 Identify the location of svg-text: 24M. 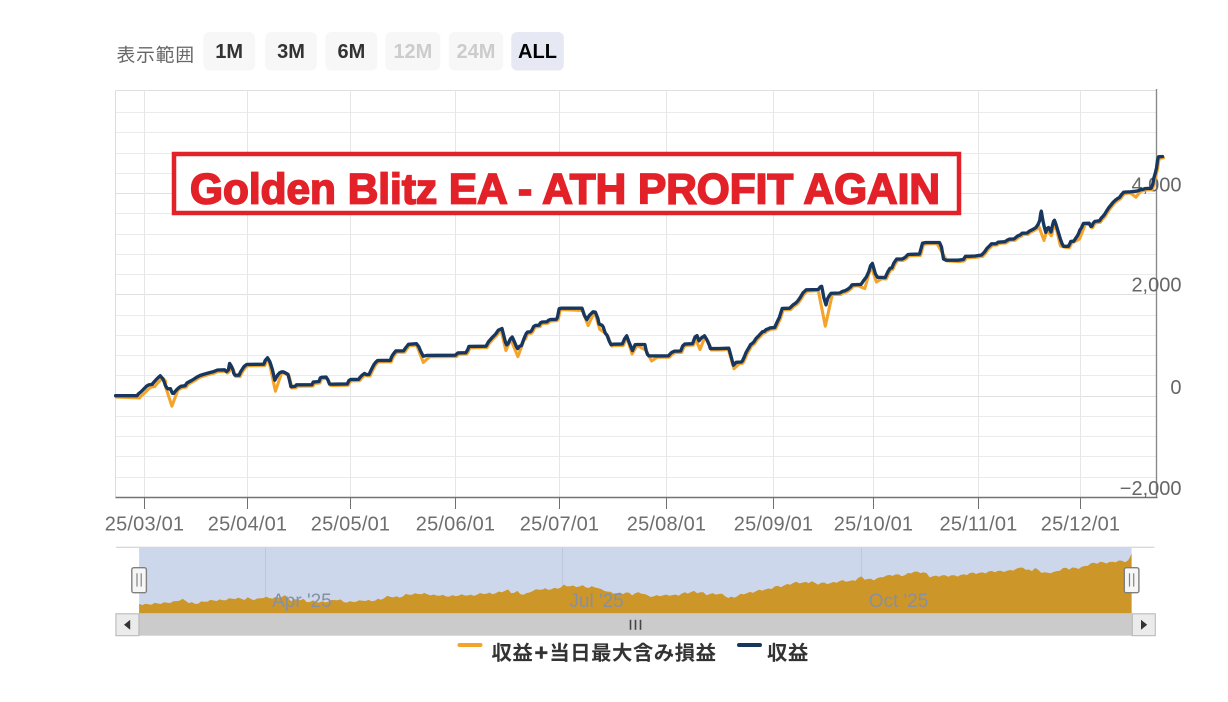
(476, 52).